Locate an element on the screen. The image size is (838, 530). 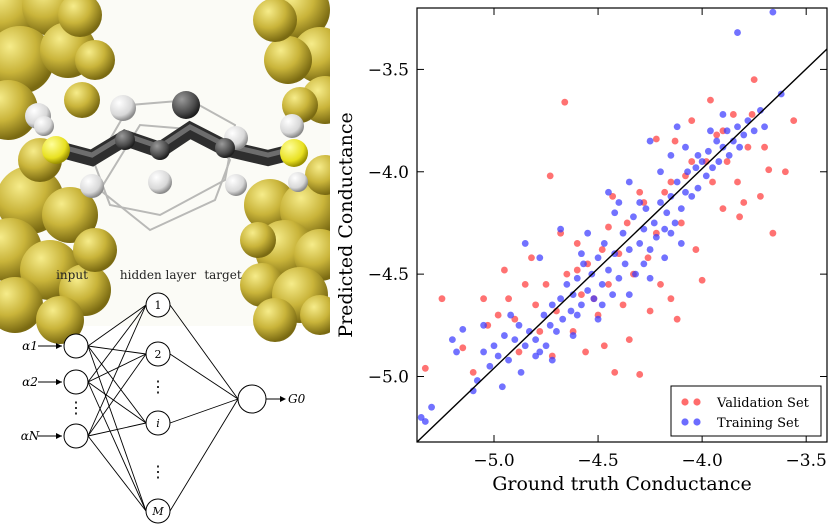
legend-marker-validation is located at coordinates (697, 402).